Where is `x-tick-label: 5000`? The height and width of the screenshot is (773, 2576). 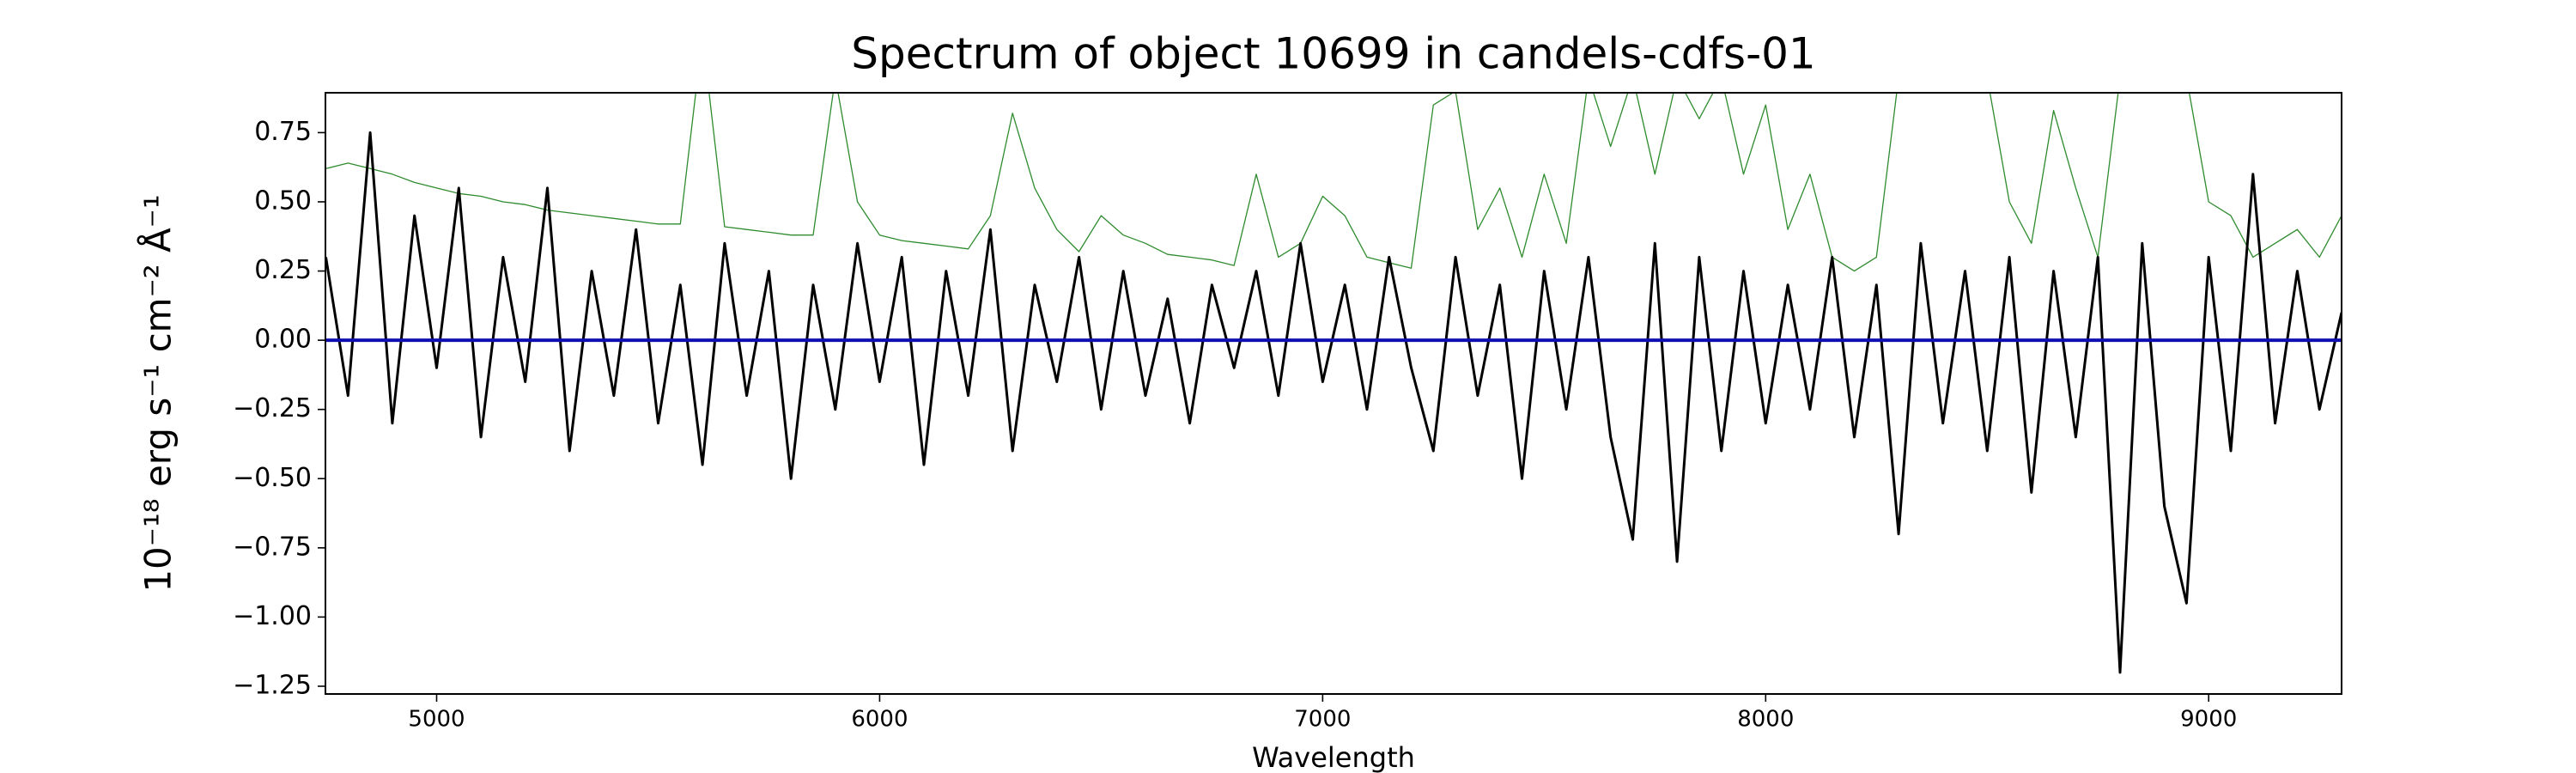
x-tick-label: 5000 is located at coordinates (436, 720).